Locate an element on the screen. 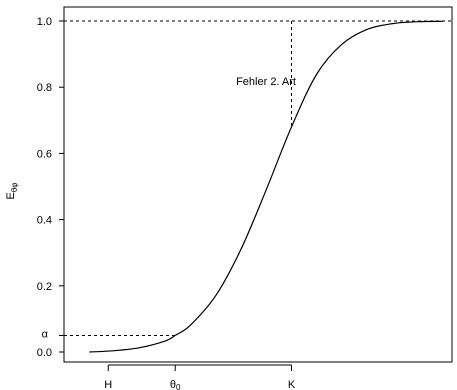 The height and width of the screenshot is (390, 457). y-tick-label: 1.0 is located at coordinates (44, 22).